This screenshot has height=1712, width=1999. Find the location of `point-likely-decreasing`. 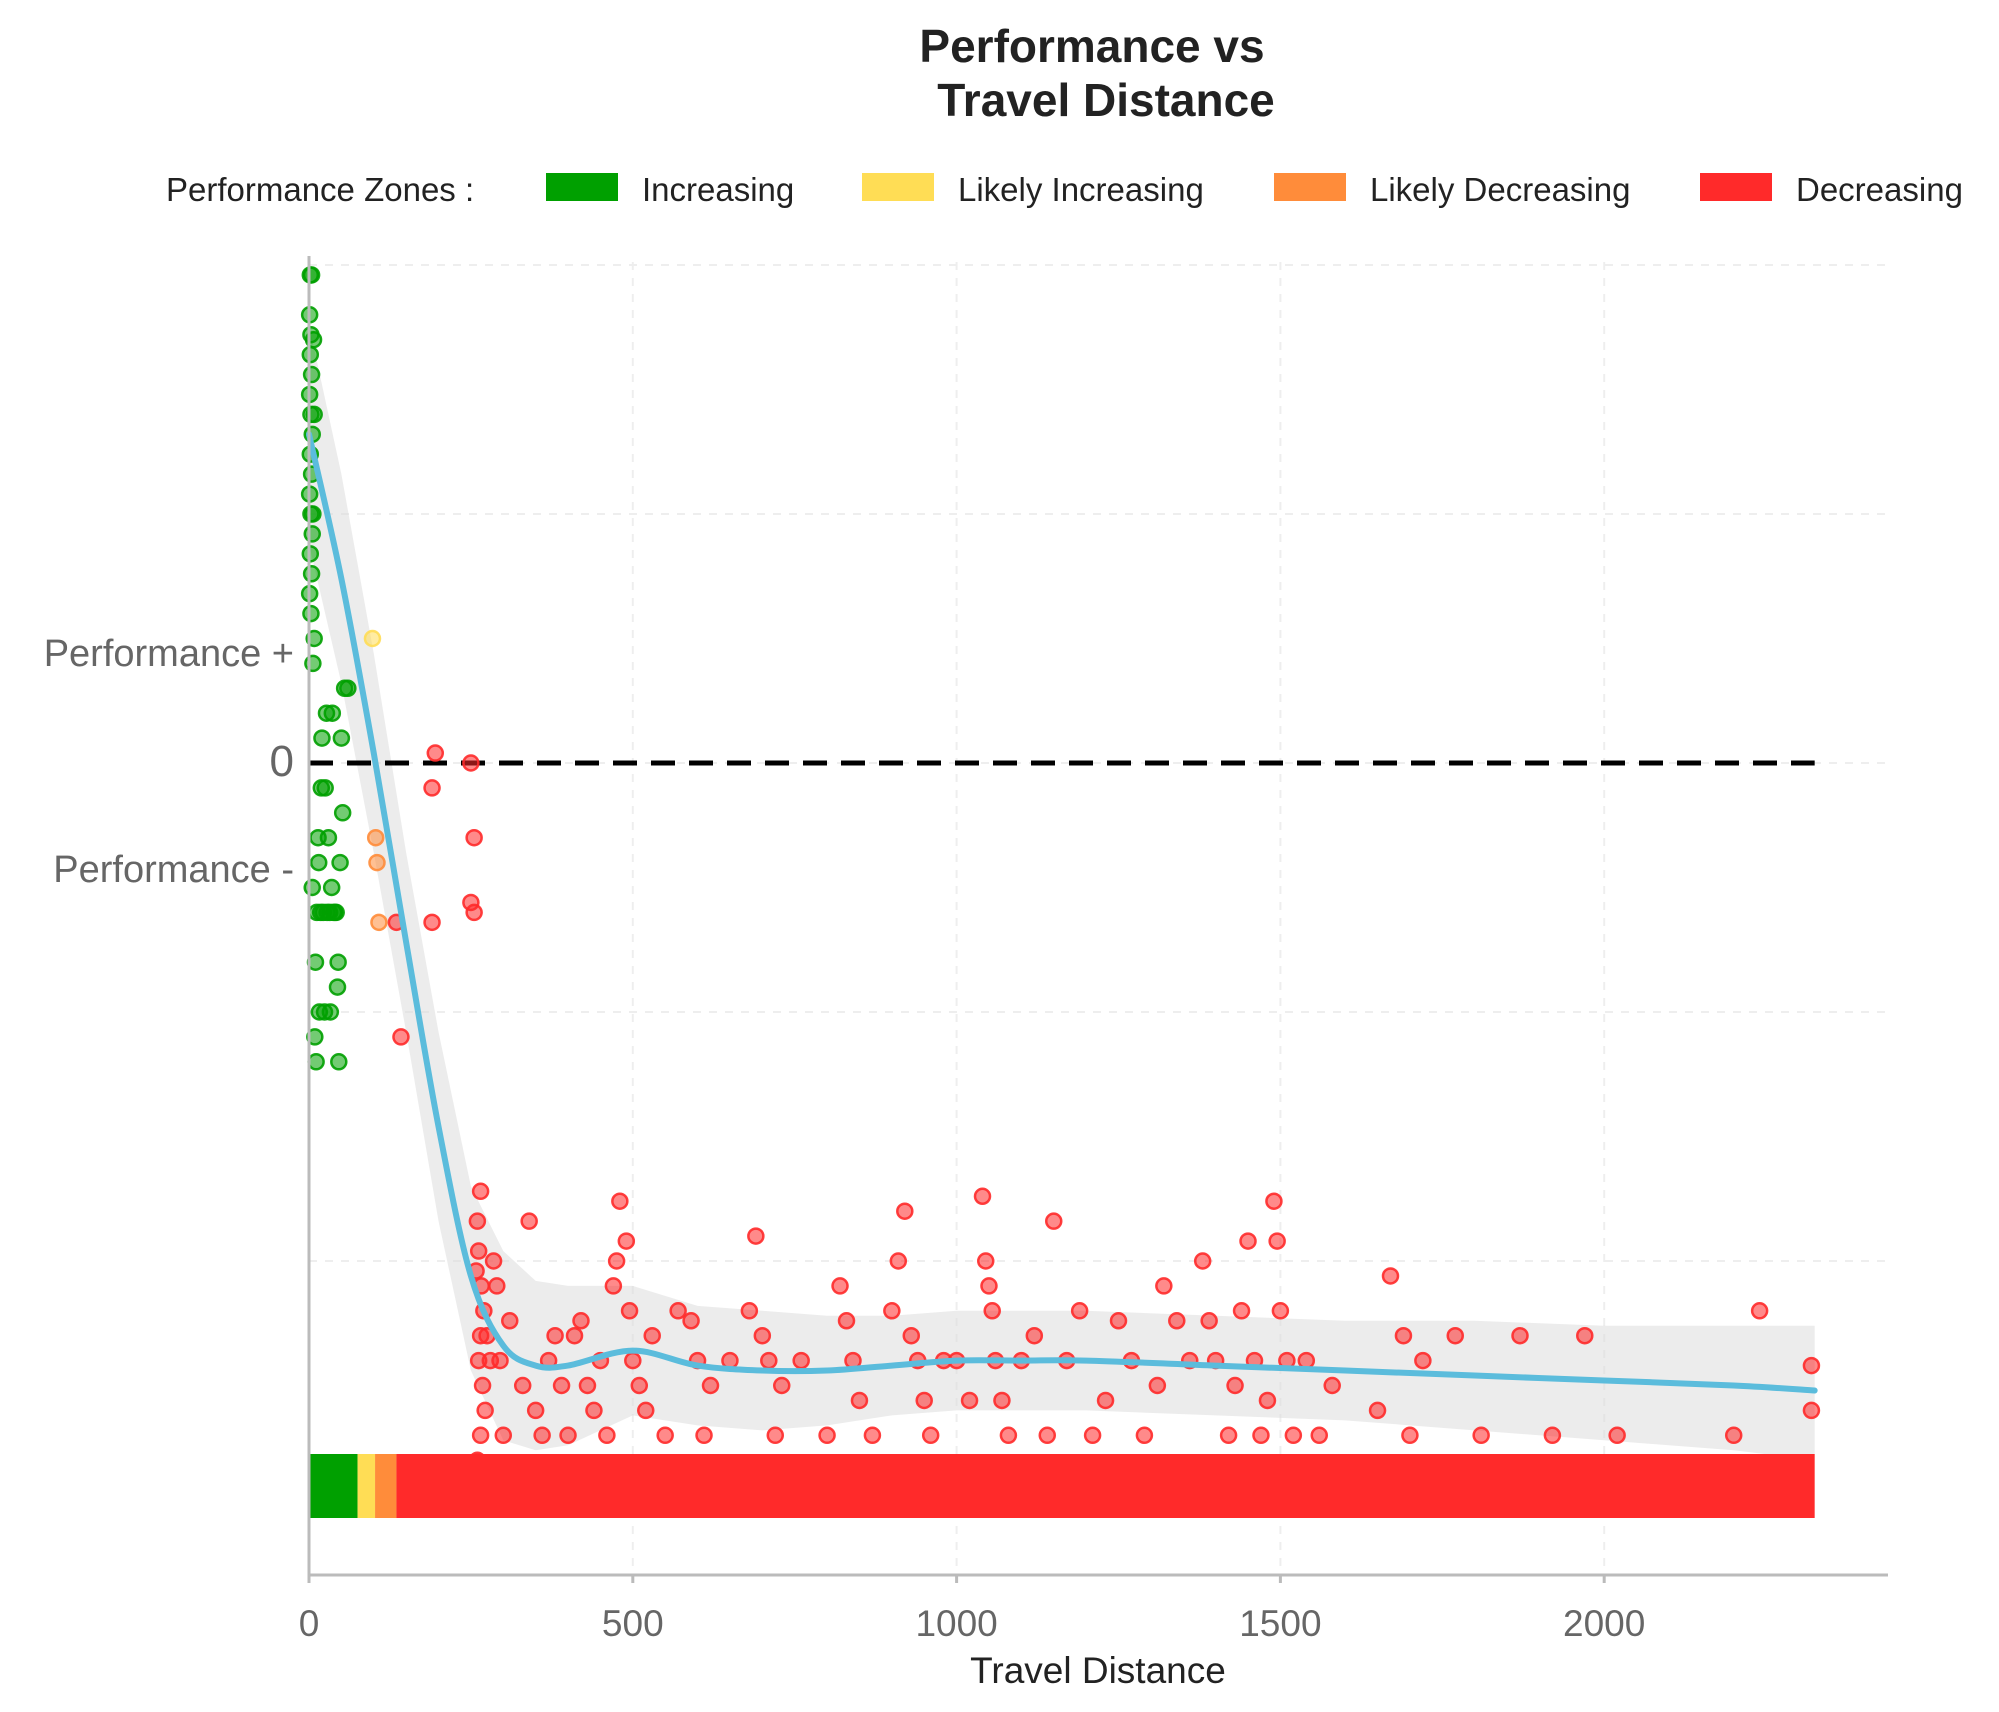

point-likely-decreasing is located at coordinates (379, 922).